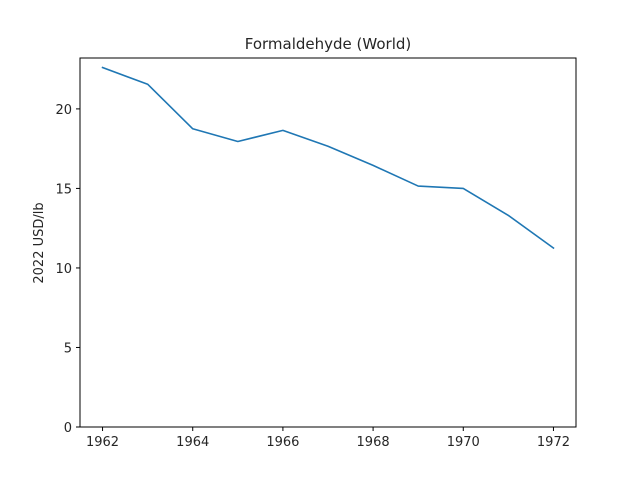 This screenshot has height=480, width=640. Describe the element at coordinates (192, 442) in the screenshot. I see `x-tick-label: 1964` at that location.